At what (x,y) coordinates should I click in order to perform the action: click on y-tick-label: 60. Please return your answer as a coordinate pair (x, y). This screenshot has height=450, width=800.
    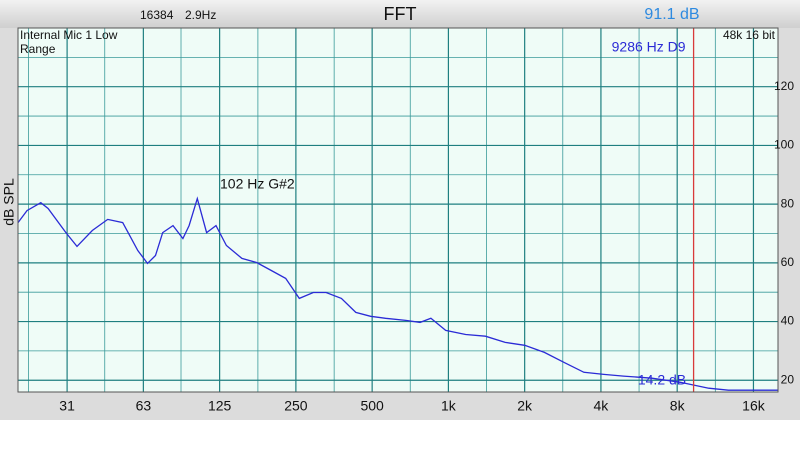
    Looking at the image, I should click on (788, 262).